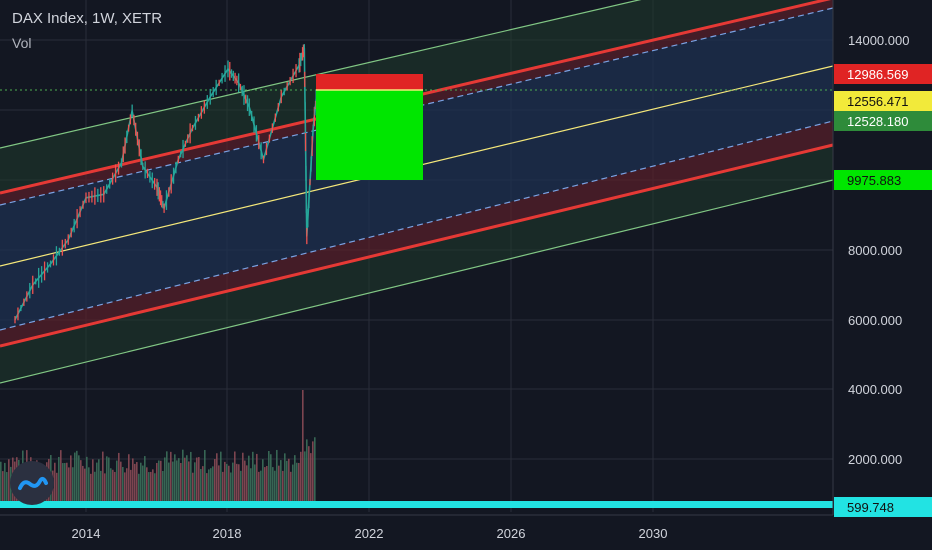  Describe the element at coordinates (877, 121) in the screenshot. I see `price-label-text: 12528.180` at that location.